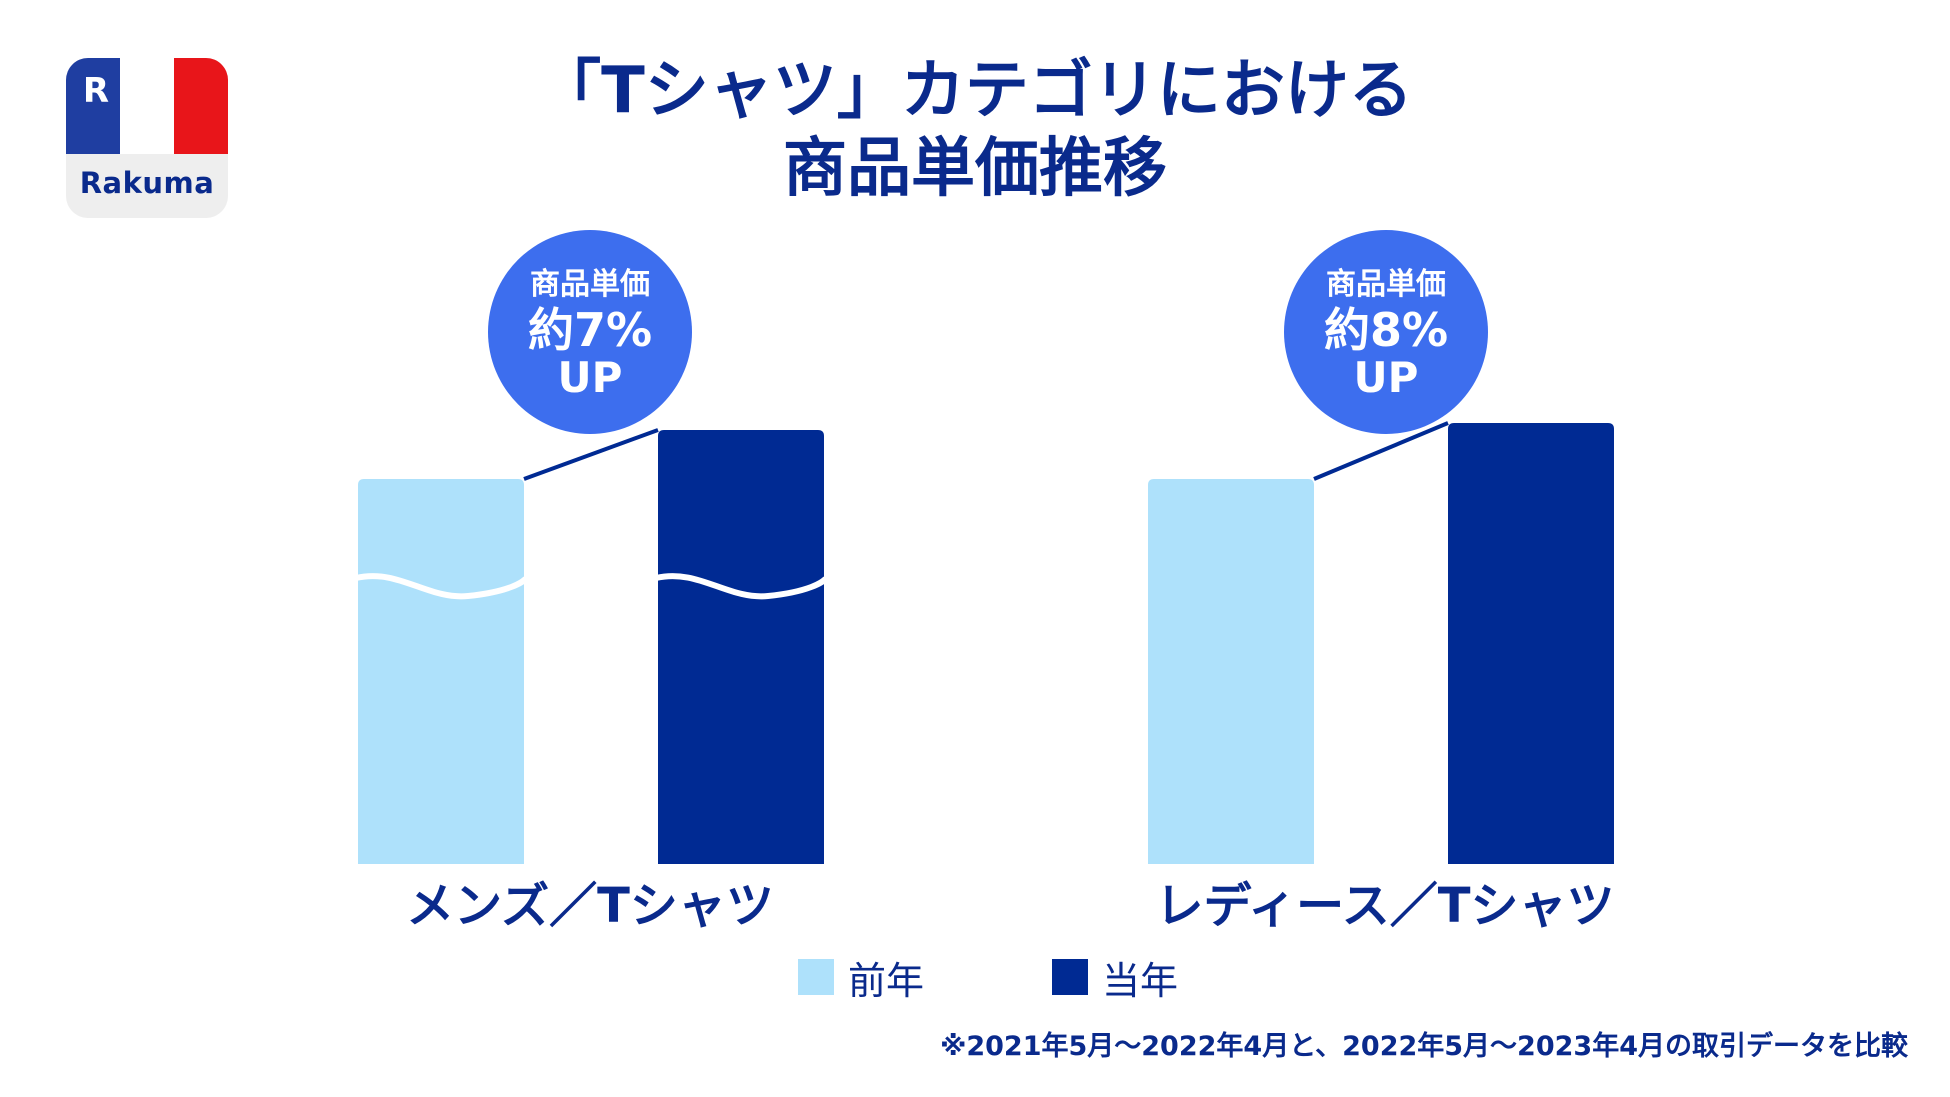 This screenshot has width=1950, height=1097. Describe the element at coordinates (742, 586) in the screenshot. I see `axis-break-current` at that location.